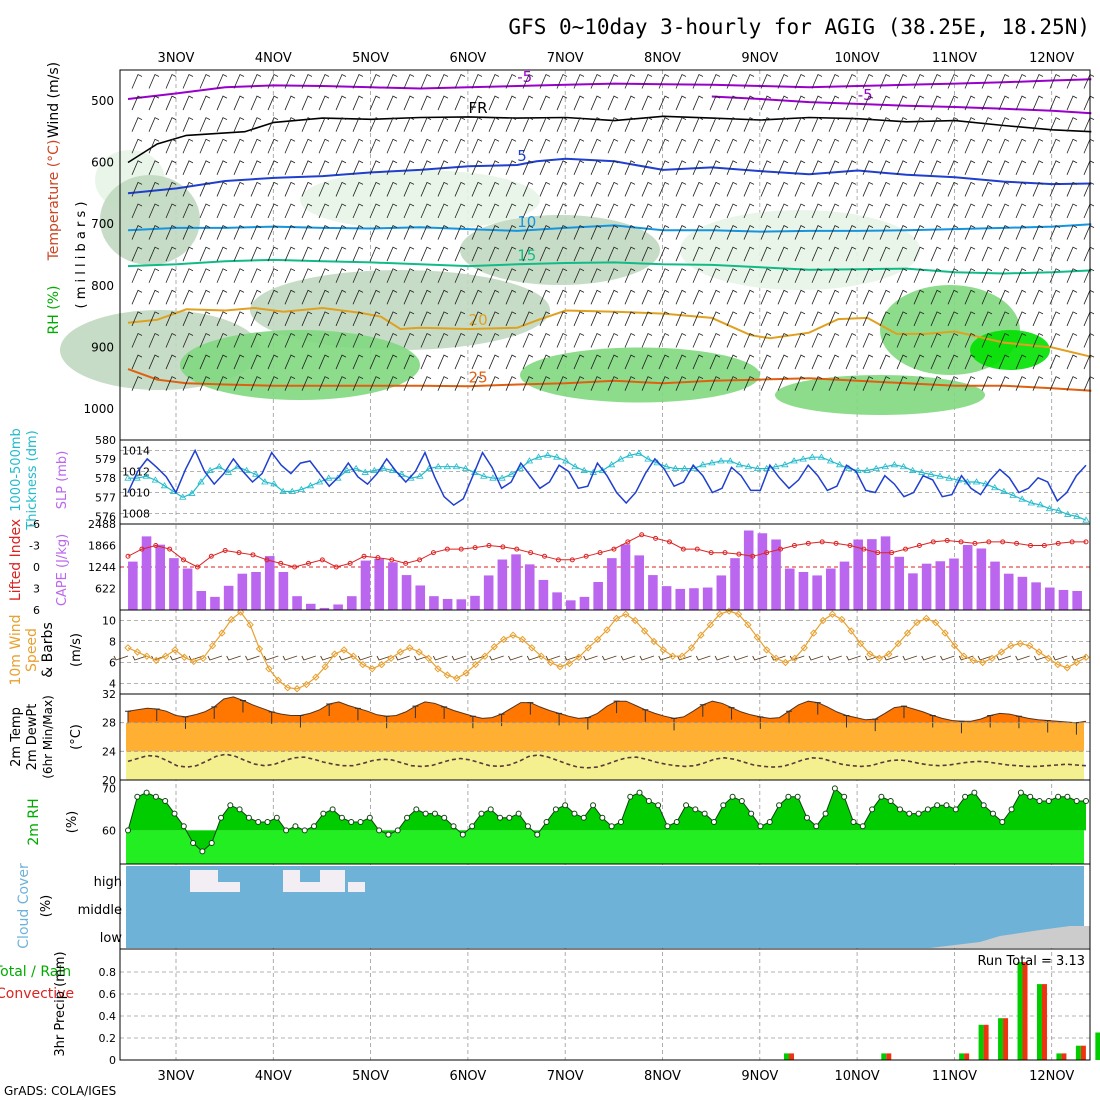  Describe the element at coordinates (1006, 1039) in the screenshot. I see `precip-convective-bar` at that location.